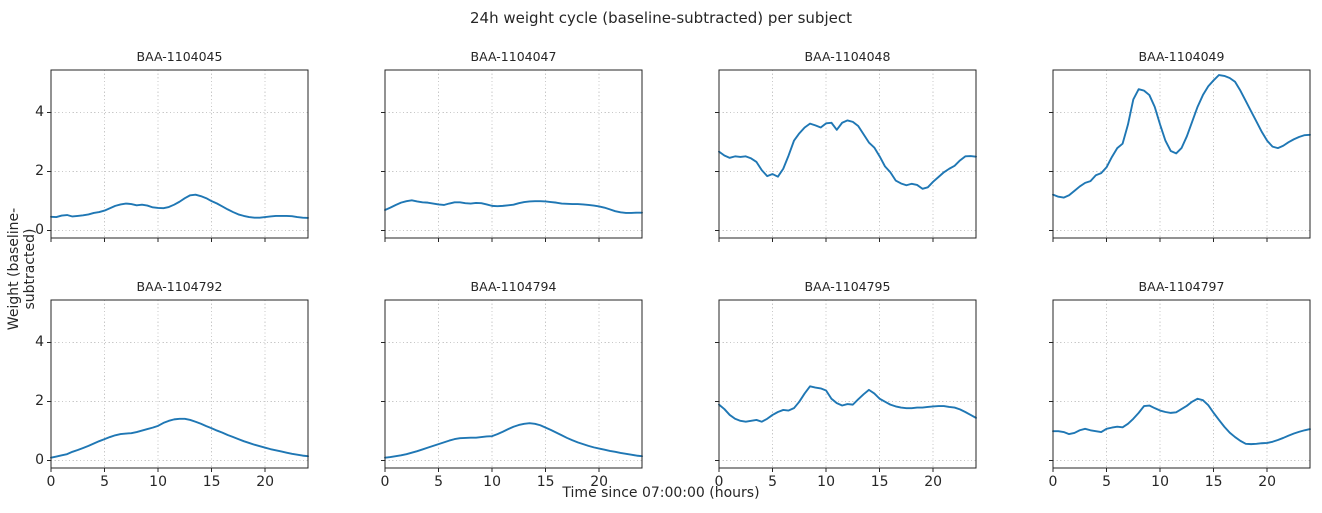 This screenshot has height=513, width=1322. Describe the element at coordinates (179, 286) in the screenshot. I see `subplot-title: BAA-1104792` at that location.